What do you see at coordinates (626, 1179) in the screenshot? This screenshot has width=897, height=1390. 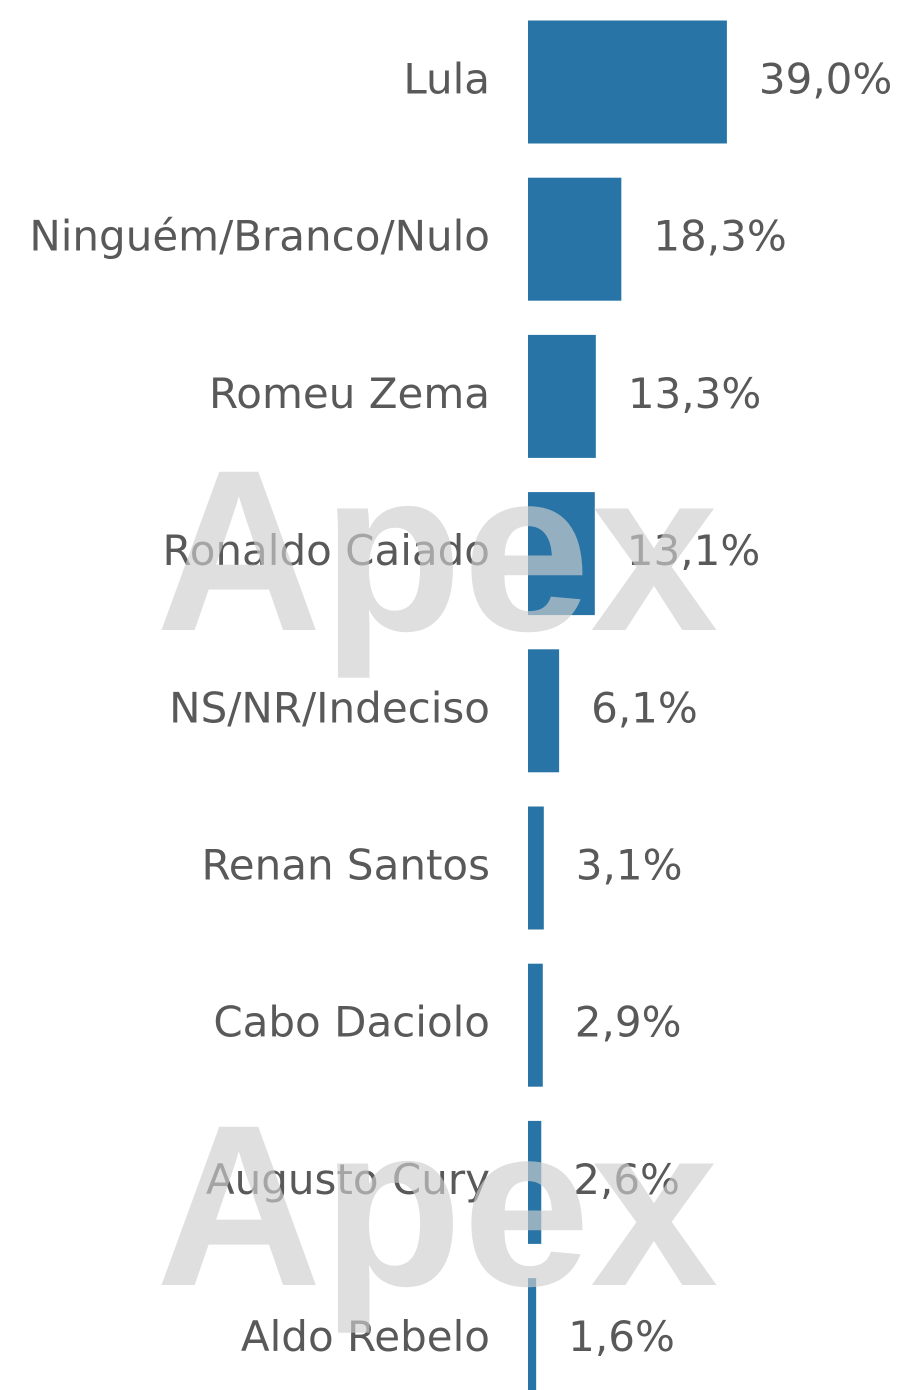 I see `value-label: 2,6%` at bounding box center [626, 1179].